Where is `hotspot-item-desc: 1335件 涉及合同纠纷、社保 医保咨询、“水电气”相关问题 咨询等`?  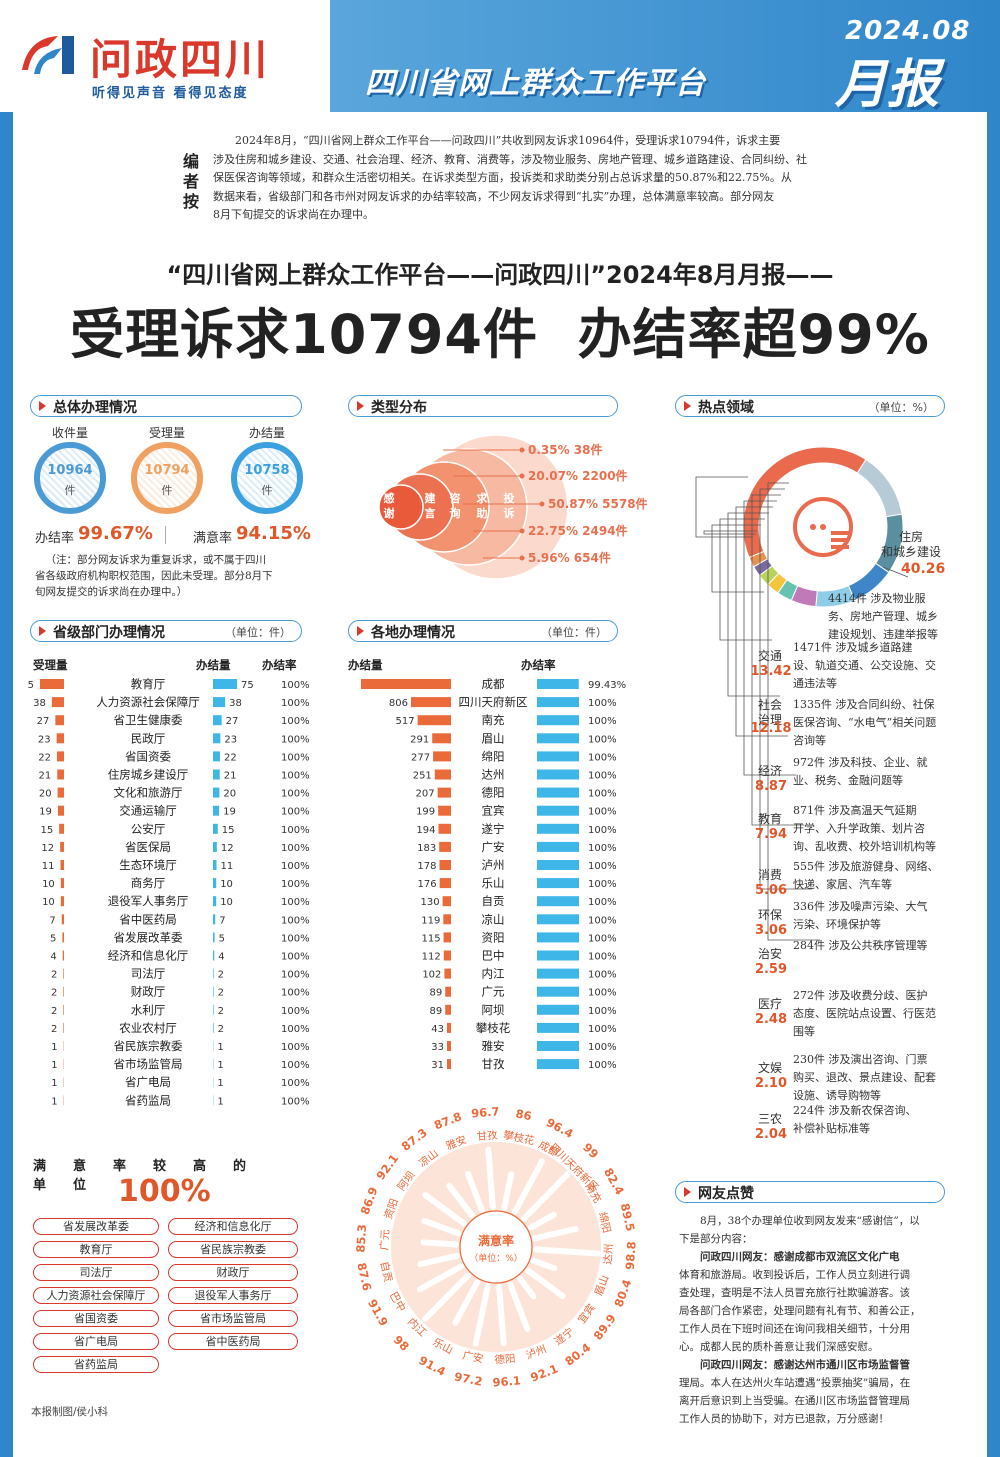
hotspot-item-desc: 1335件 涉及合同纠纷、社保 医保咨询、“水电气”相关问题 咨询等 is located at coordinates (873, 723).